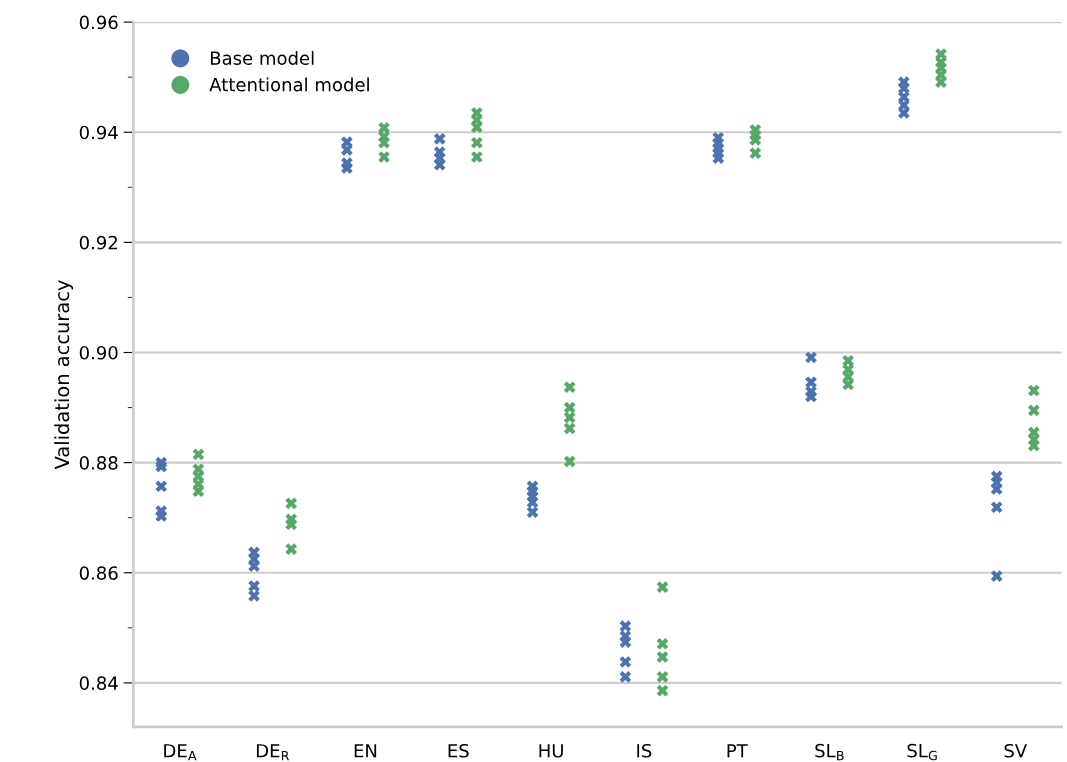  I want to click on x-tick-label: DE$_{R}$, so click(273, 752).